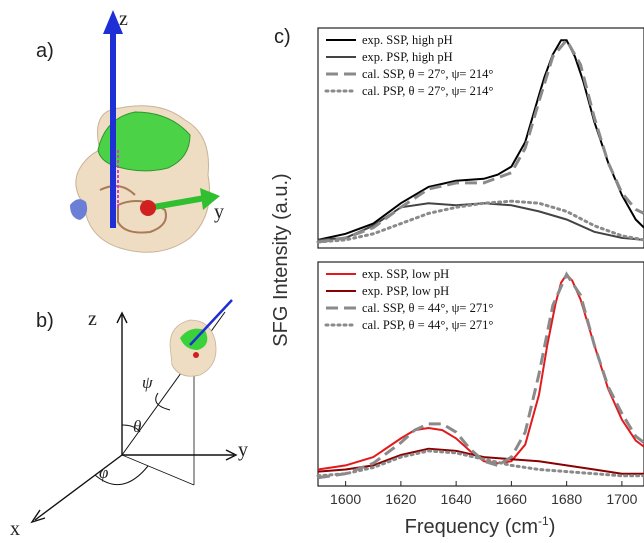  Describe the element at coordinates (407, 40) in the screenshot. I see `top-legend-entry-0: exp. SSP, high pH` at that location.